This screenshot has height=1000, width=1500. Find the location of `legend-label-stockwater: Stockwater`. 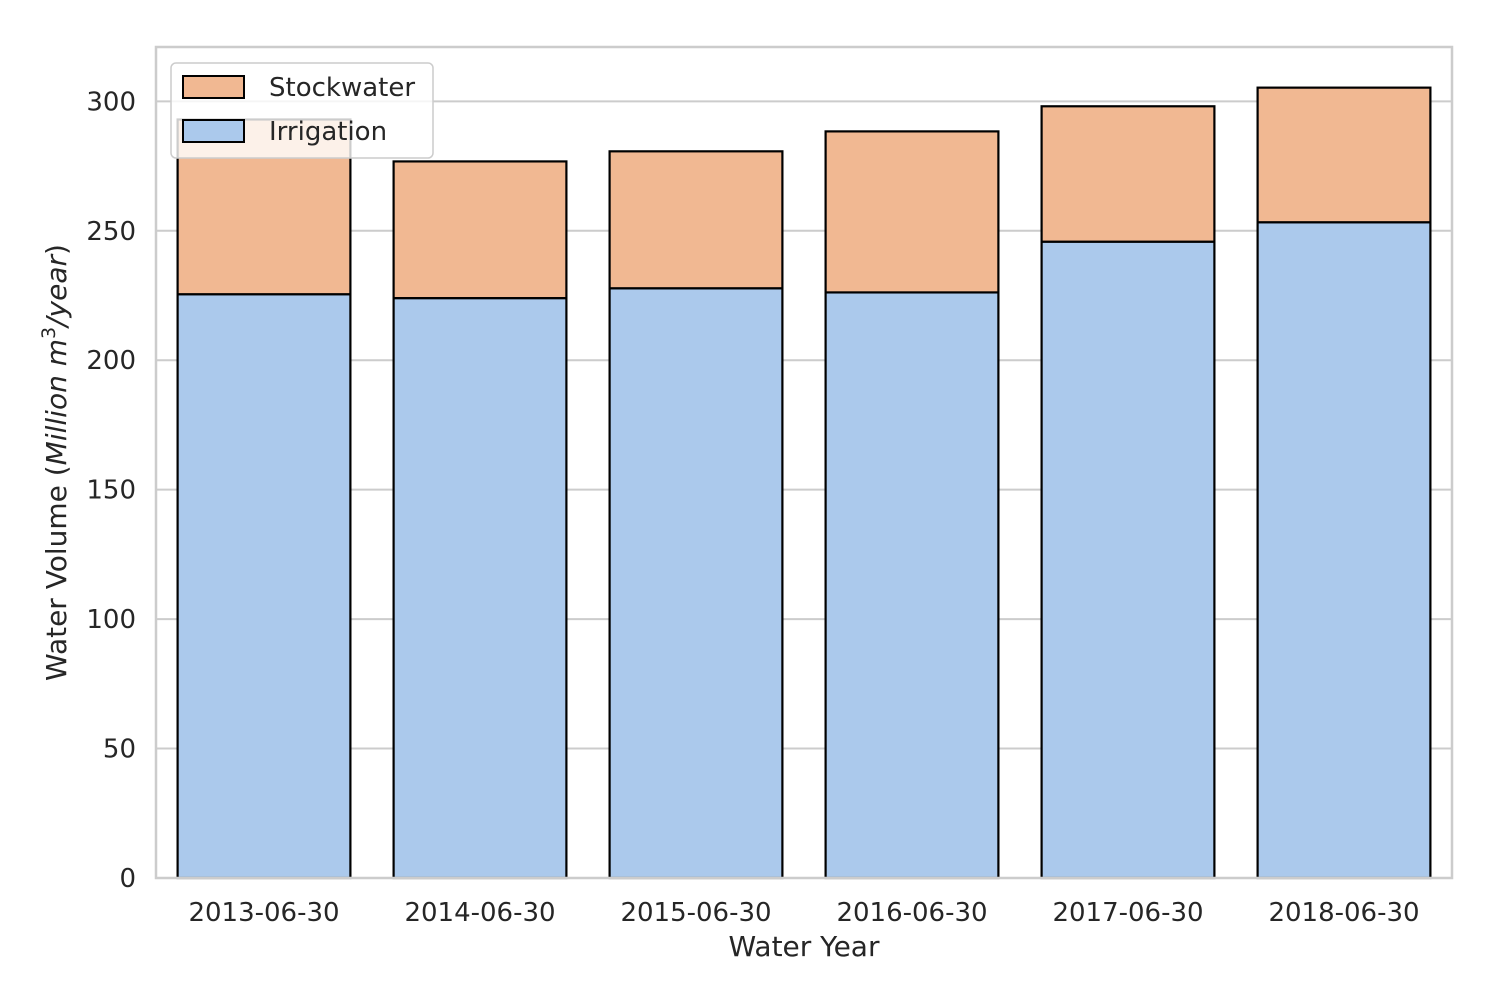

legend-label-stockwater: Stockwater is located at coordinates (342, 88).